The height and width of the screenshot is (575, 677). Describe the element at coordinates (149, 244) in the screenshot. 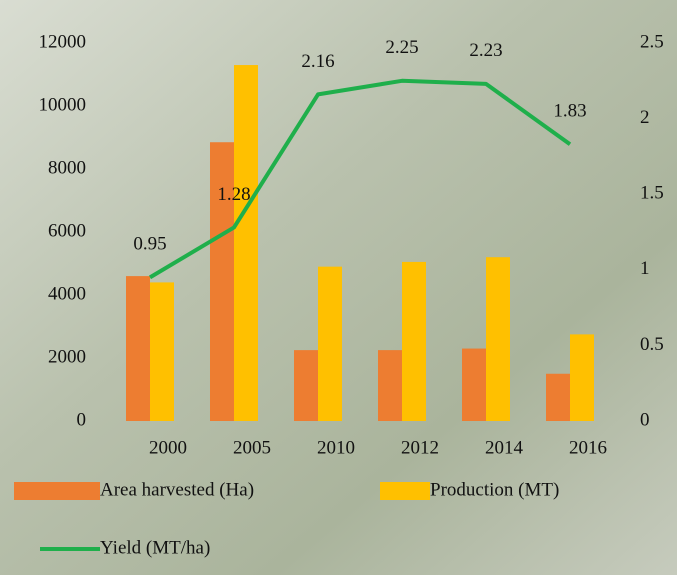

I see `data-label: 0.95` at that location.